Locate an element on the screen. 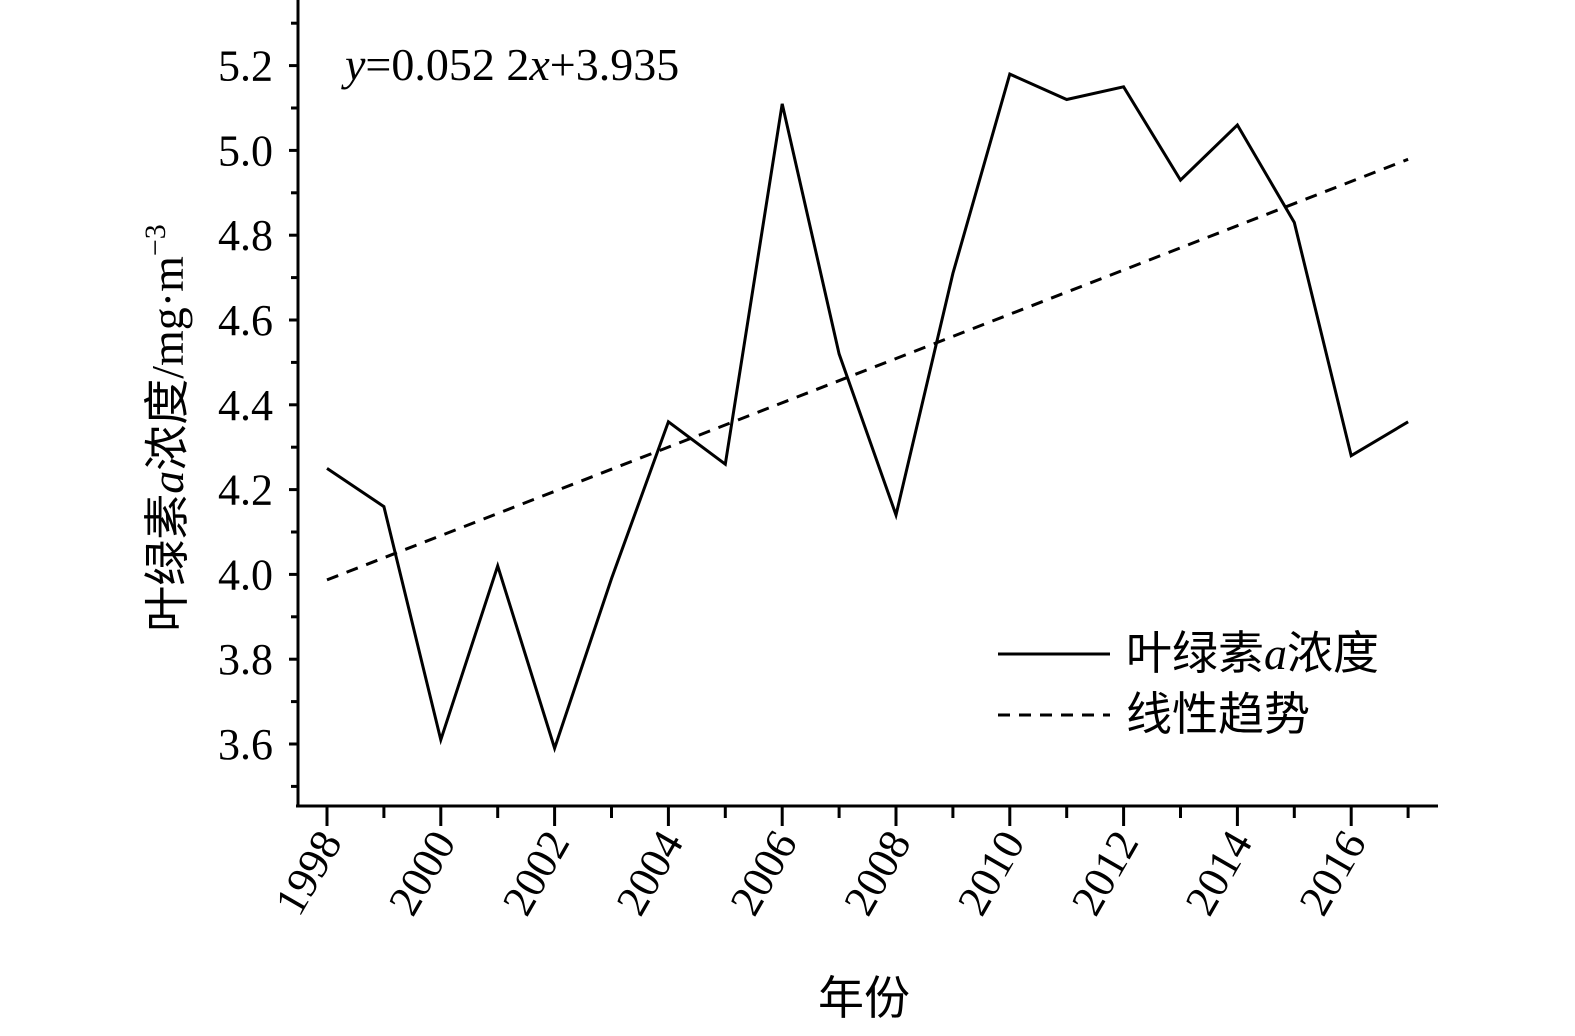 This screenshot has height=1036, width=1575. x-tick-label: 2016 is located at coordinates (1332, 873).